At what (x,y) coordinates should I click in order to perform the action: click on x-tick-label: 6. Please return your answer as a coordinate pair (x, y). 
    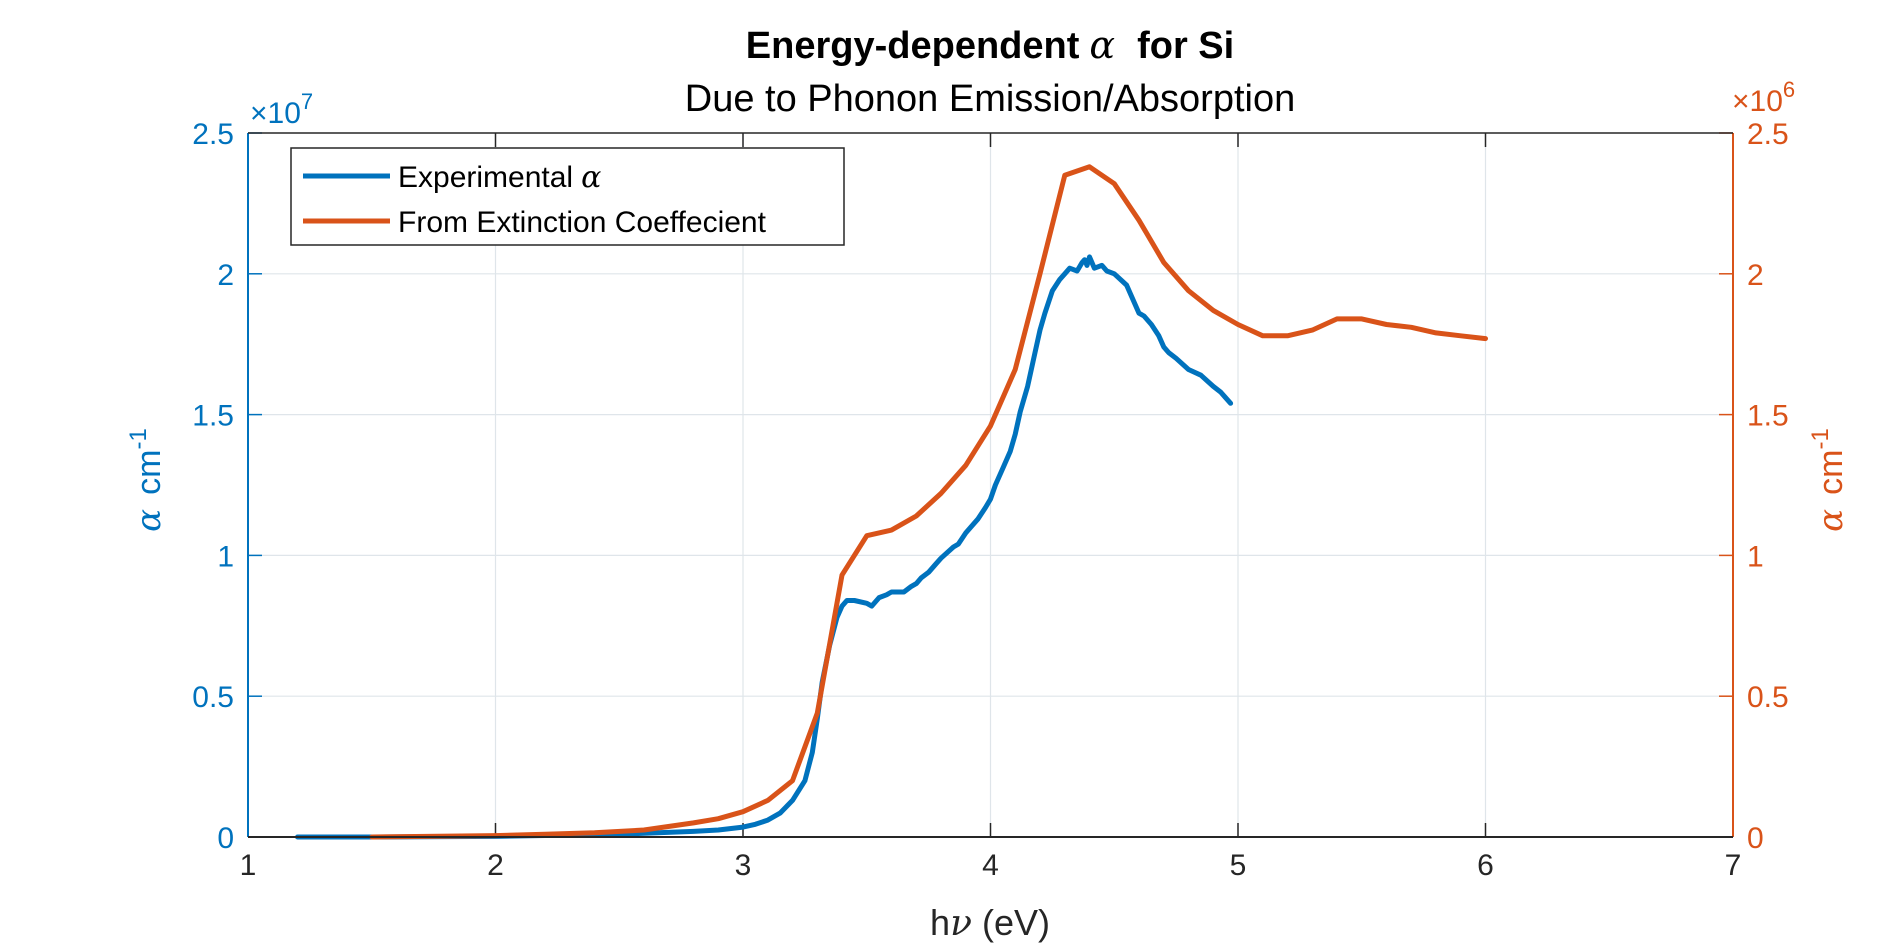
    Looking at the image, I should click on (1485, 865).